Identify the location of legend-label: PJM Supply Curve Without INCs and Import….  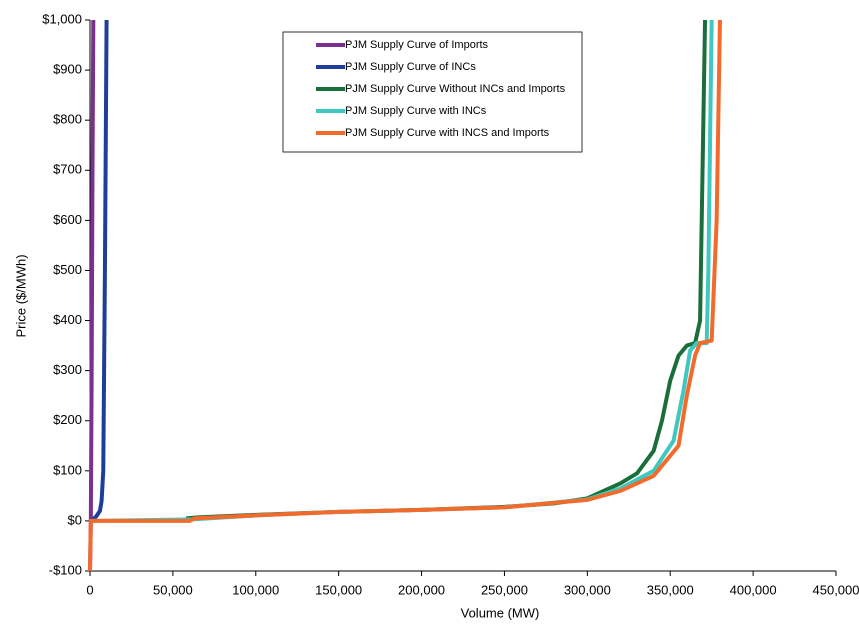
(455, 89).